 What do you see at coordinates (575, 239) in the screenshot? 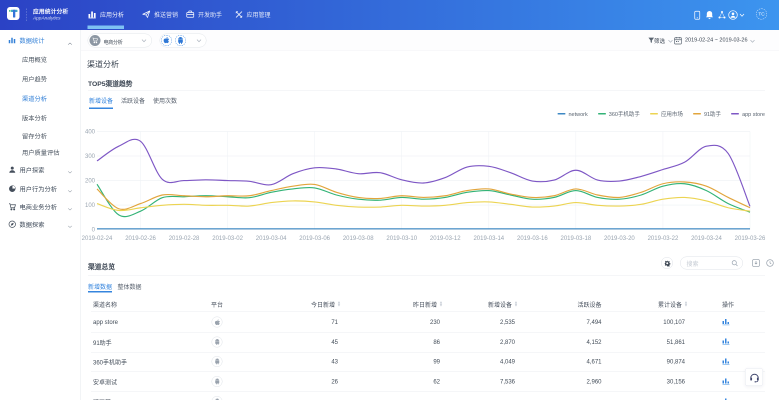
I see `svg-text: 2019-03-18` at bounding box center [575, 239].